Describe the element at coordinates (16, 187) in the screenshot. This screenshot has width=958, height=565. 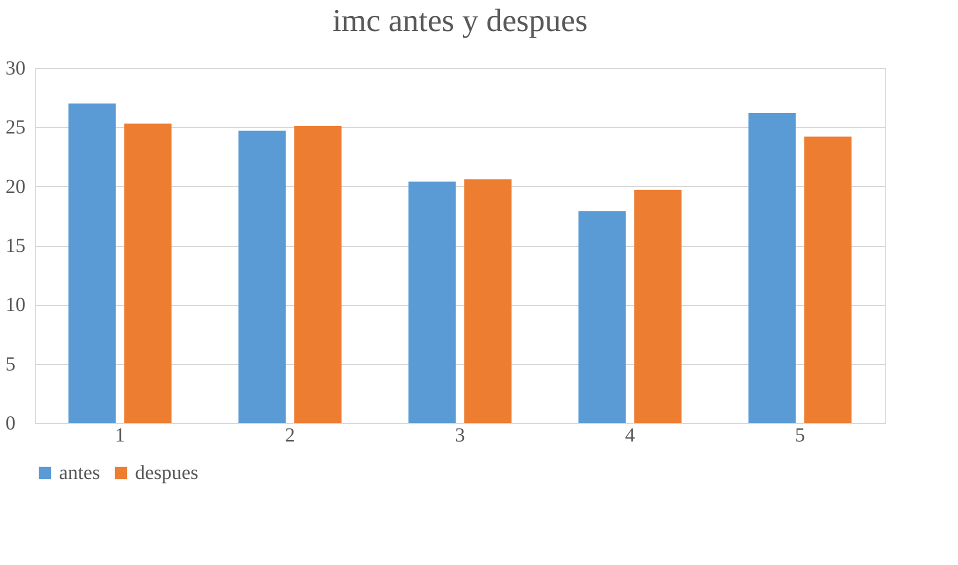
I see `y-tick-label: 20` at that location.